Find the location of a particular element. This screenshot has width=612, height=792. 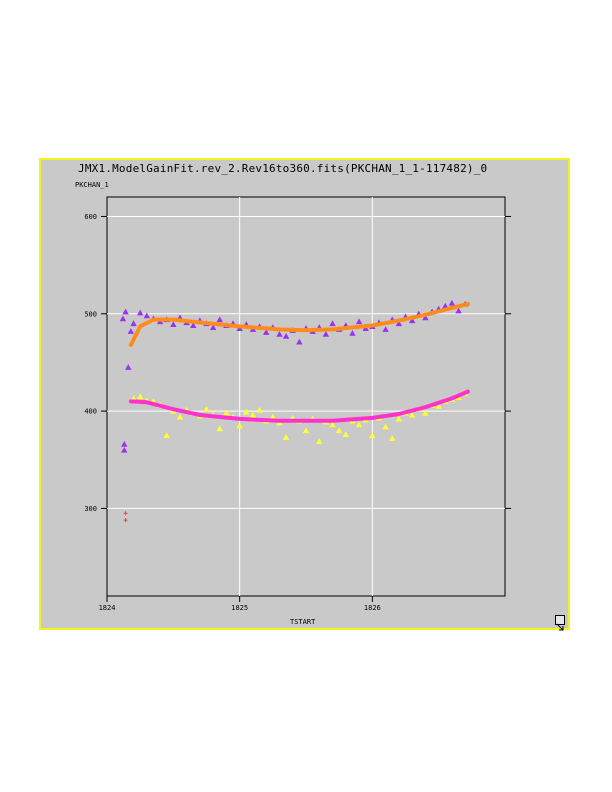

x-tick-label: 1826 is located at coordinates (372, 608).